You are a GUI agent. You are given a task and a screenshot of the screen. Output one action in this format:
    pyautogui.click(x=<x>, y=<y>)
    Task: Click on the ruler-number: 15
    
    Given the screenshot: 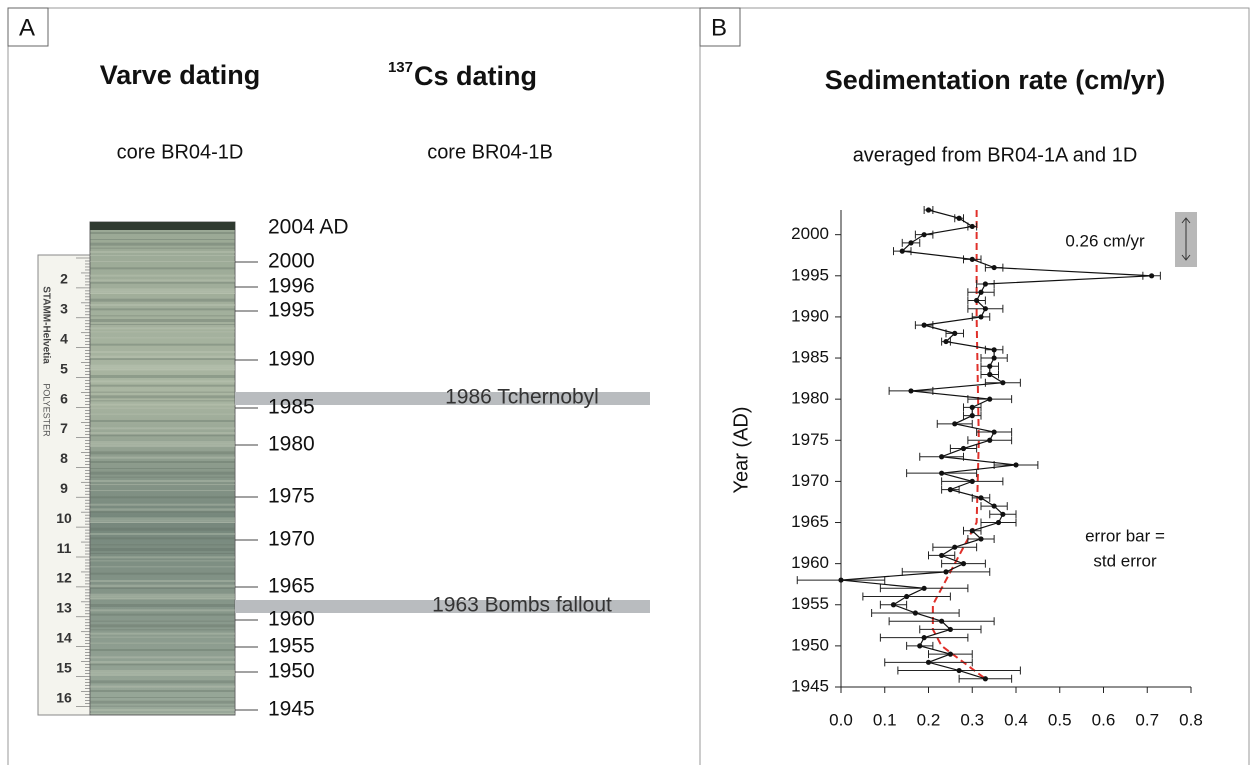 What is the action you would take?
    pyautogui.click(x=64, y=667)
    